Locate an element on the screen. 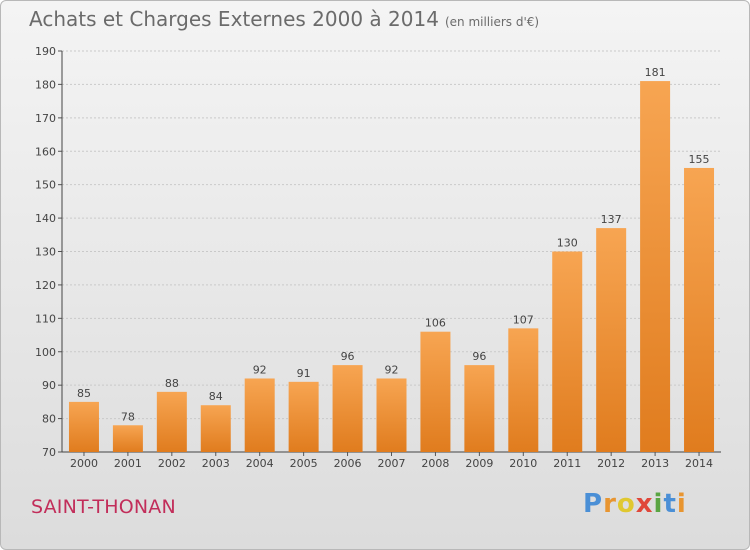  bar-value-label: 106 is located at coordinates (435, 323).